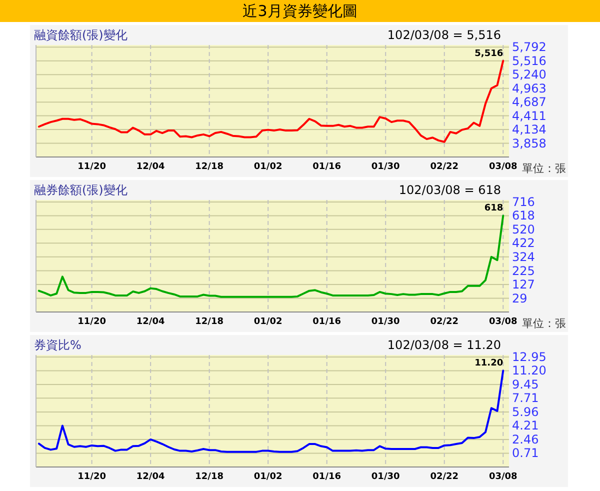 This screenshot has height=491, width=600. I want to click on y-tick-label: 5,792, so click(529, 47).